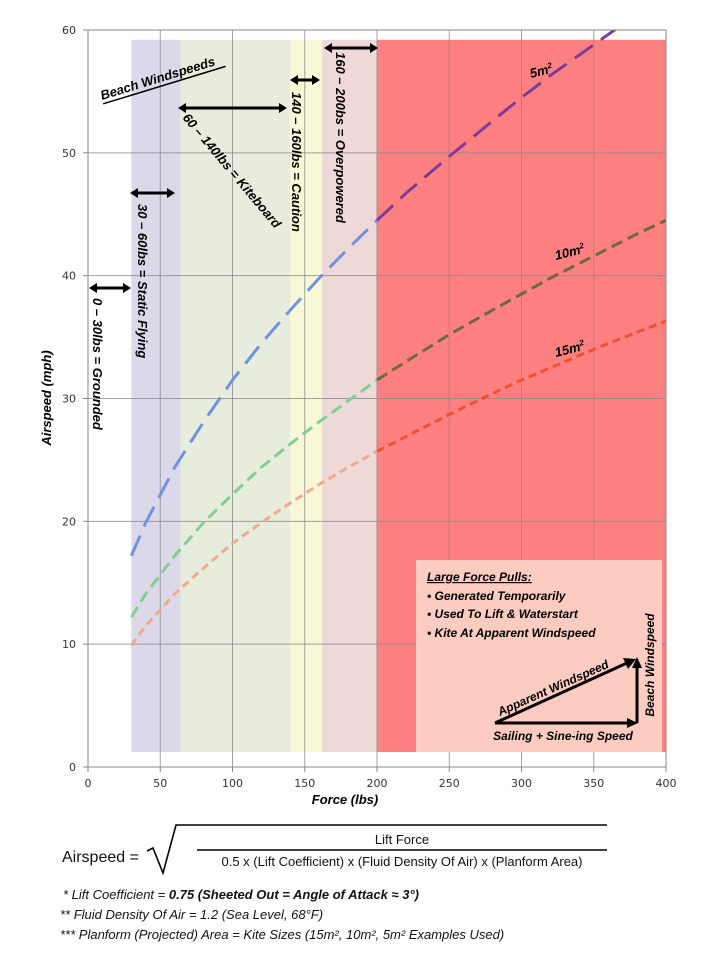 This screenshot has width=720, height=960. Describe the element at coordinates (521, 783) in the screenshot. I see `x-tick-label: 300` at that location.